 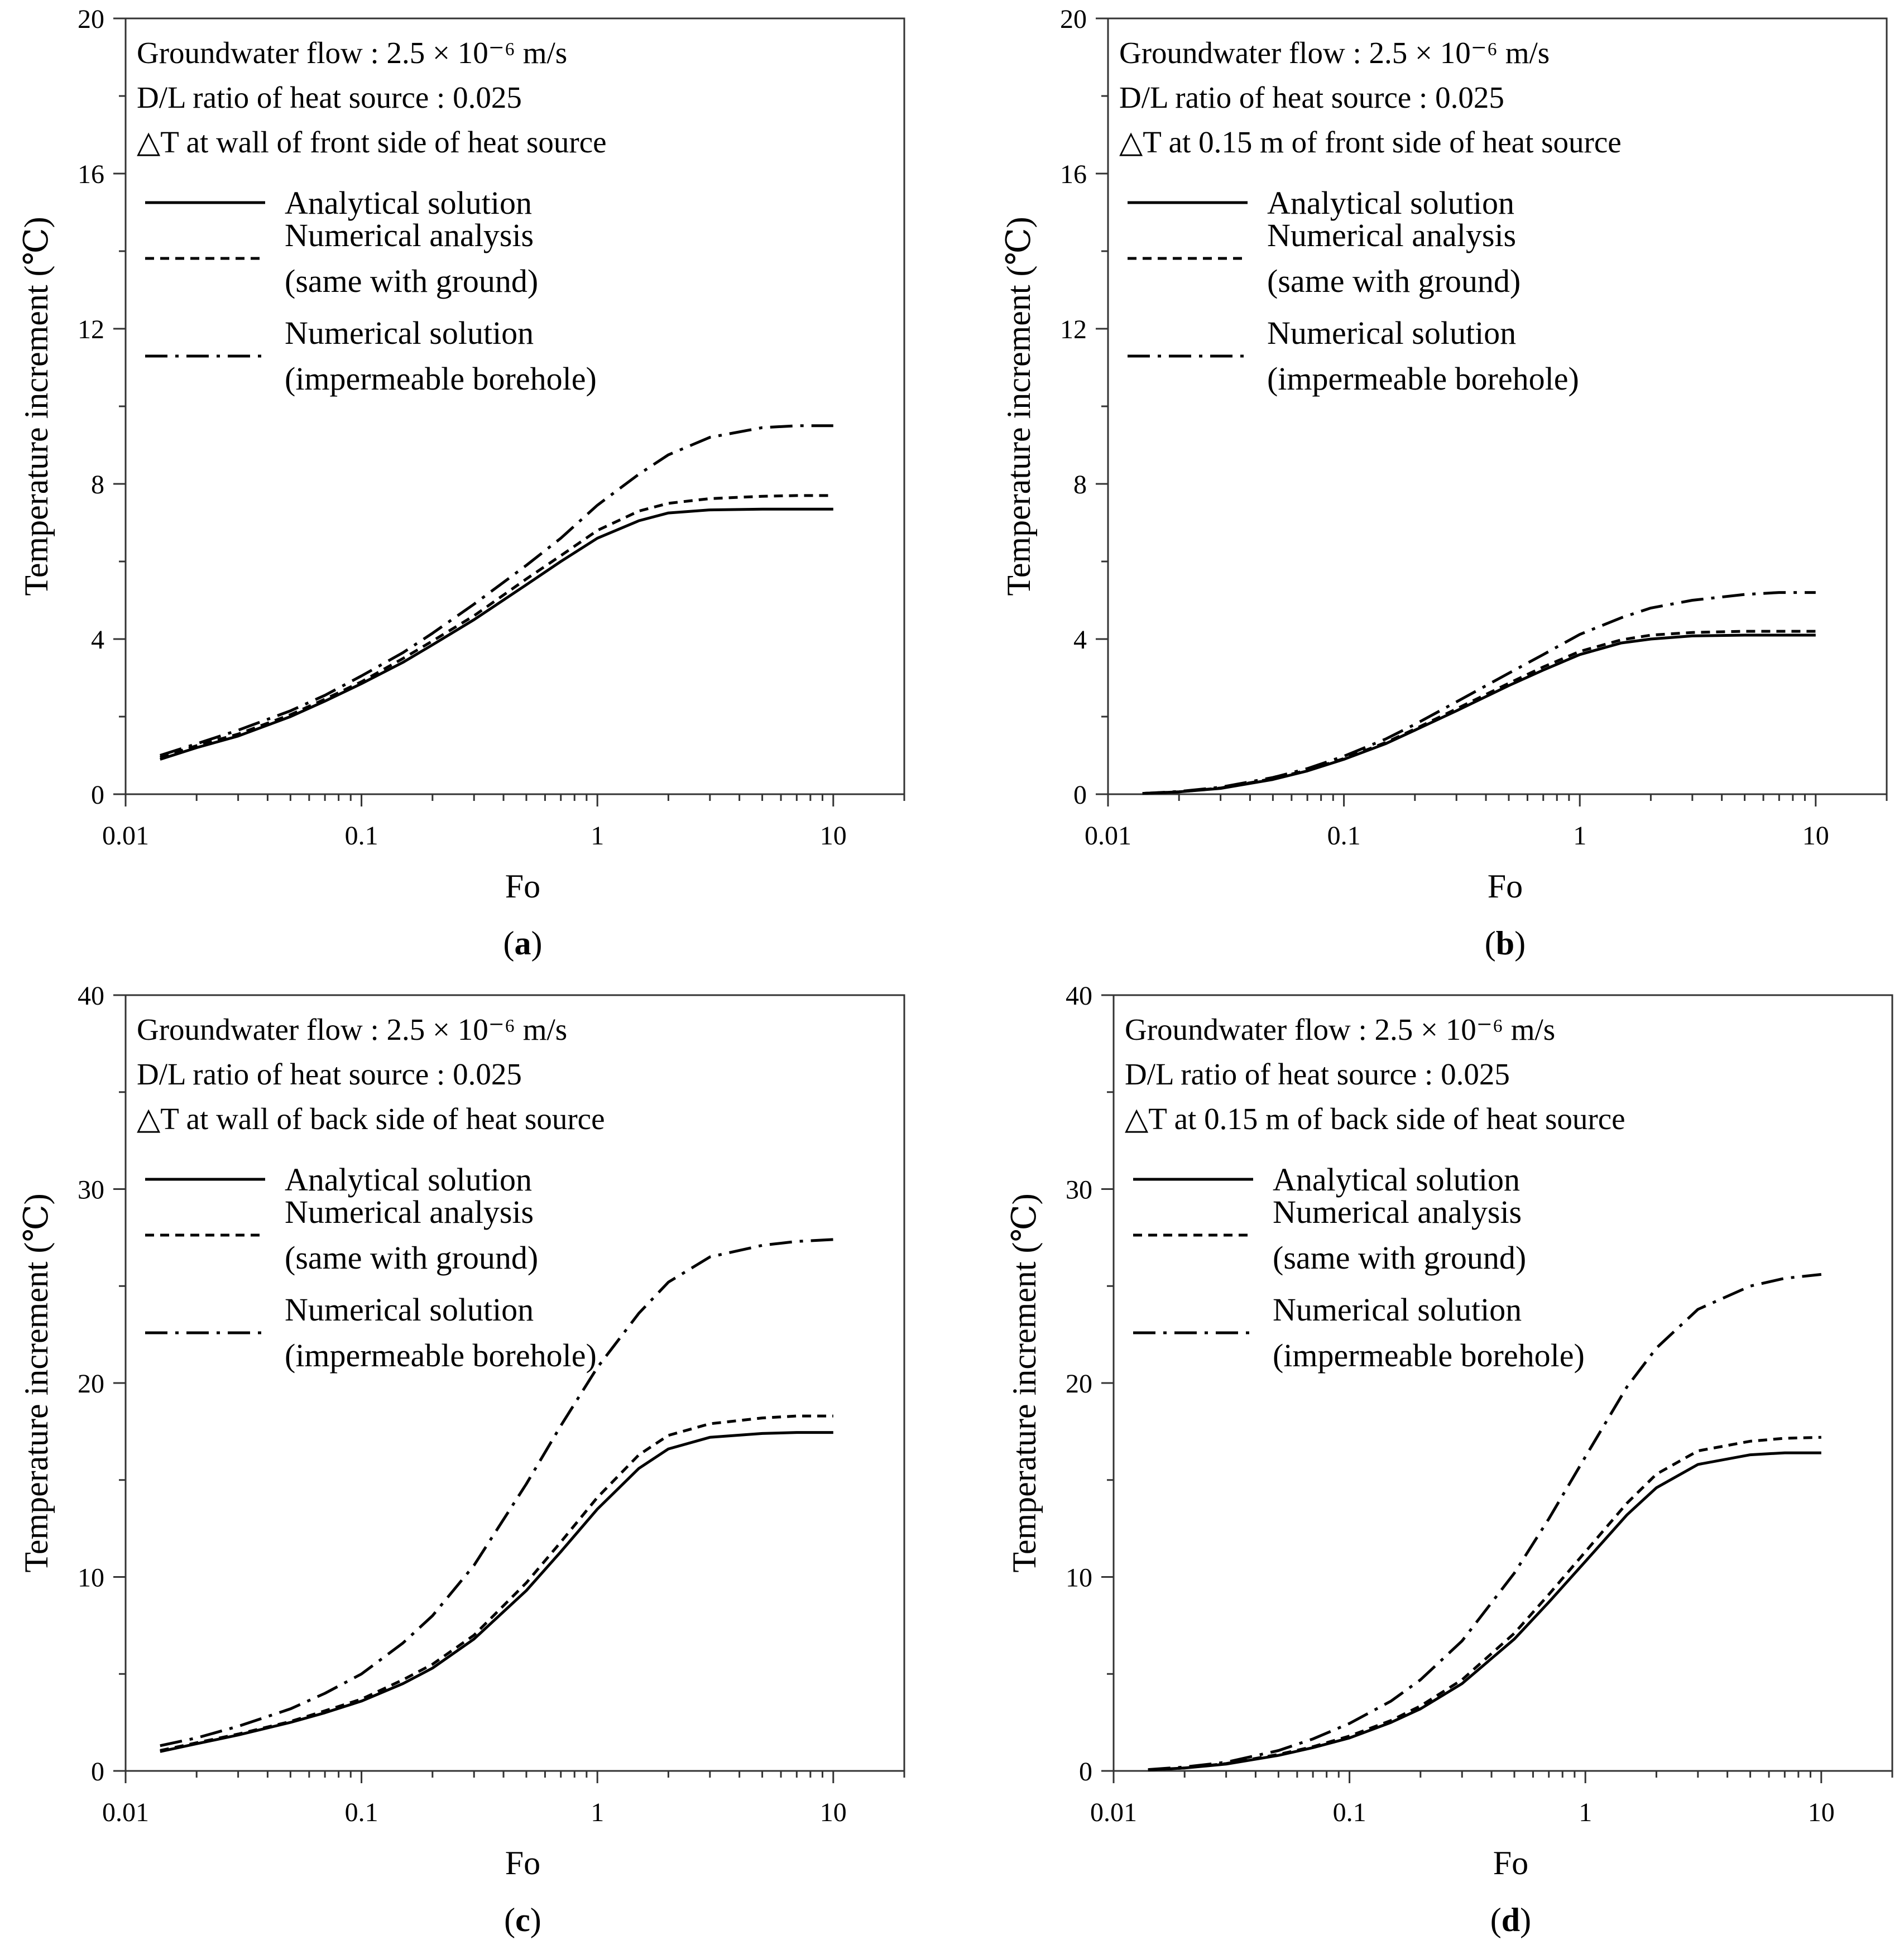 I want to click on annotation-line: △T at wall of front side of heat source, so click(x=372, y=142).